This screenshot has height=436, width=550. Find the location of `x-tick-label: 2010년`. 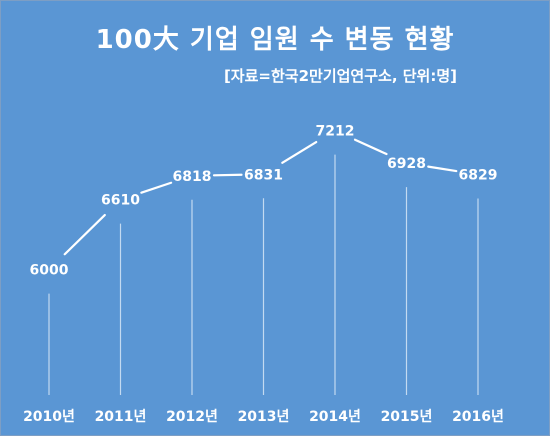

x-tick-label: 2010년 is located at coordinates (49, 417).